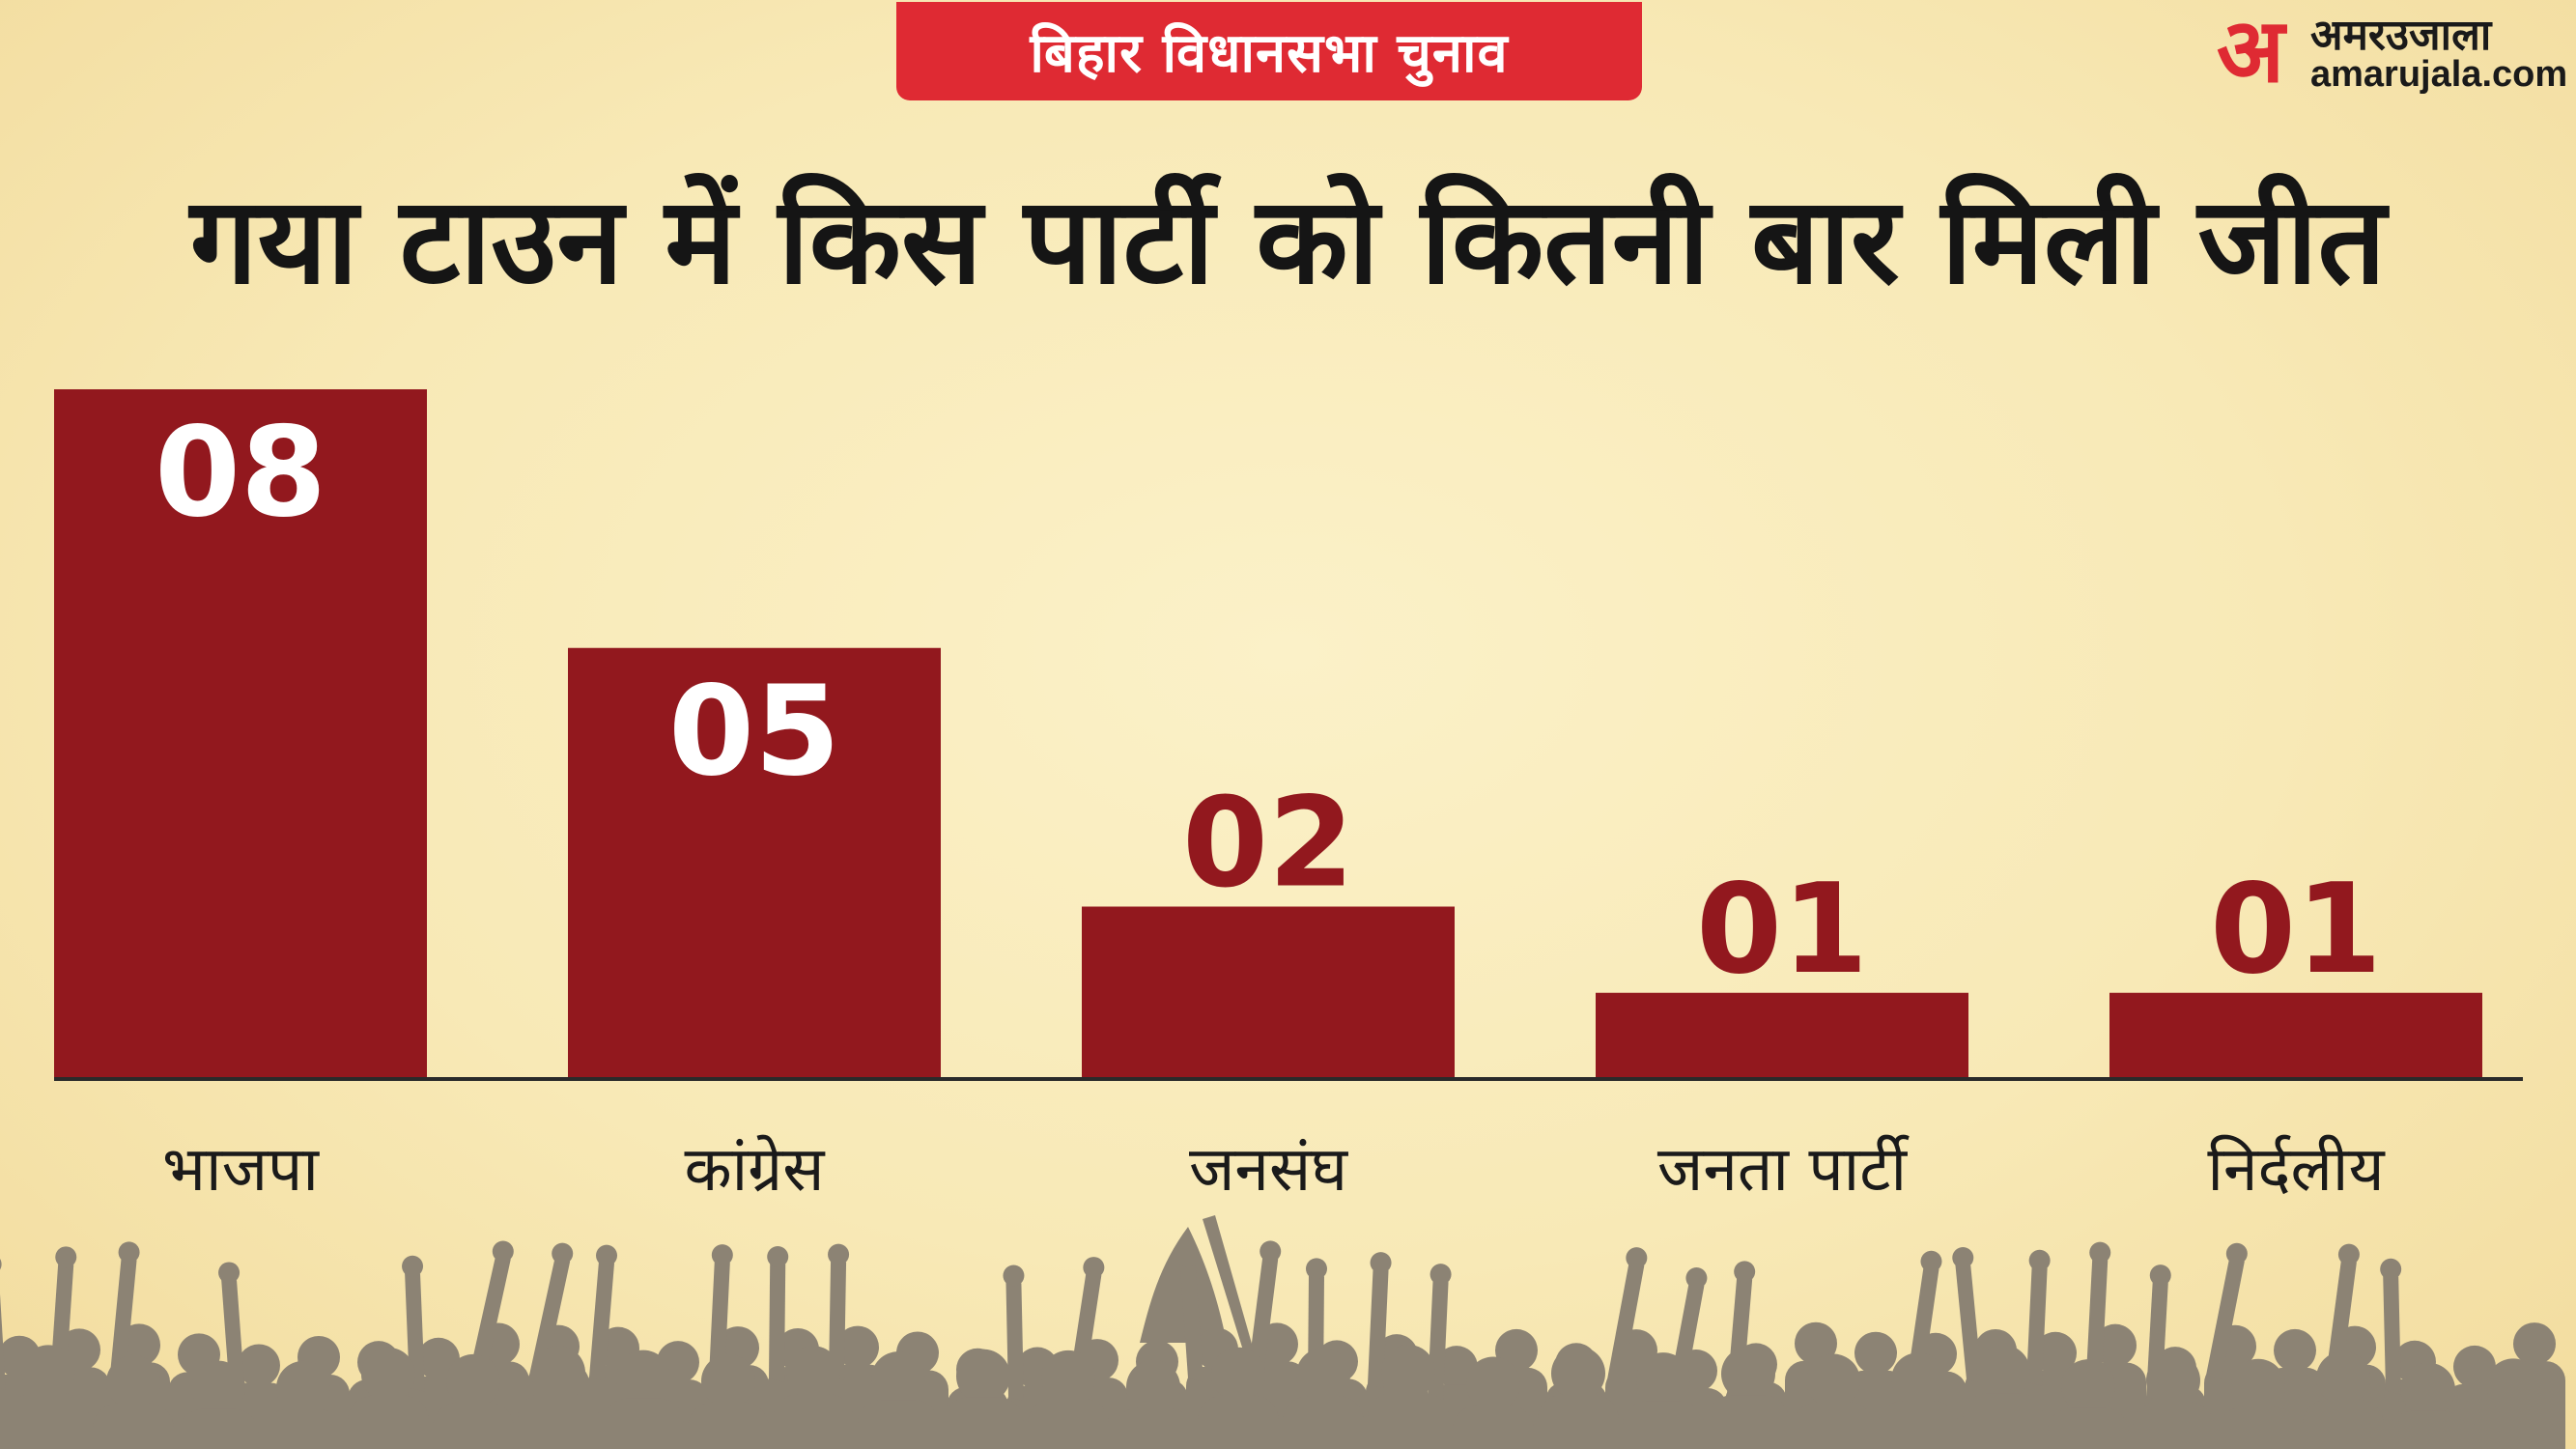 The image size is (2576, 1449). Describe the element at coordinates (1268, 1170) in the screenshot. I see `category-label-3: जनसंघ` at that location.